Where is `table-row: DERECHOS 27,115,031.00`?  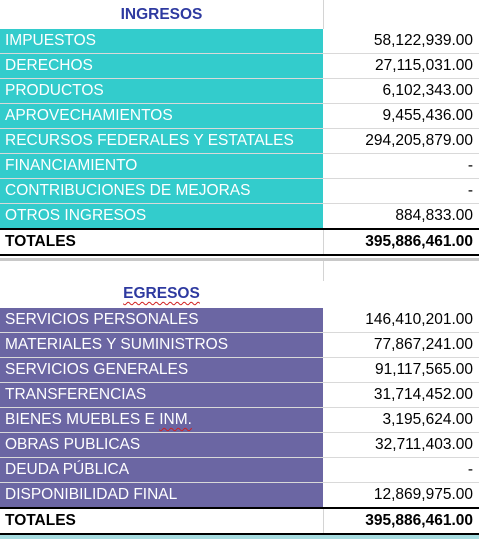
table-row: DERECHOS 27,115,031.00 is located at coordinates (239, 66).